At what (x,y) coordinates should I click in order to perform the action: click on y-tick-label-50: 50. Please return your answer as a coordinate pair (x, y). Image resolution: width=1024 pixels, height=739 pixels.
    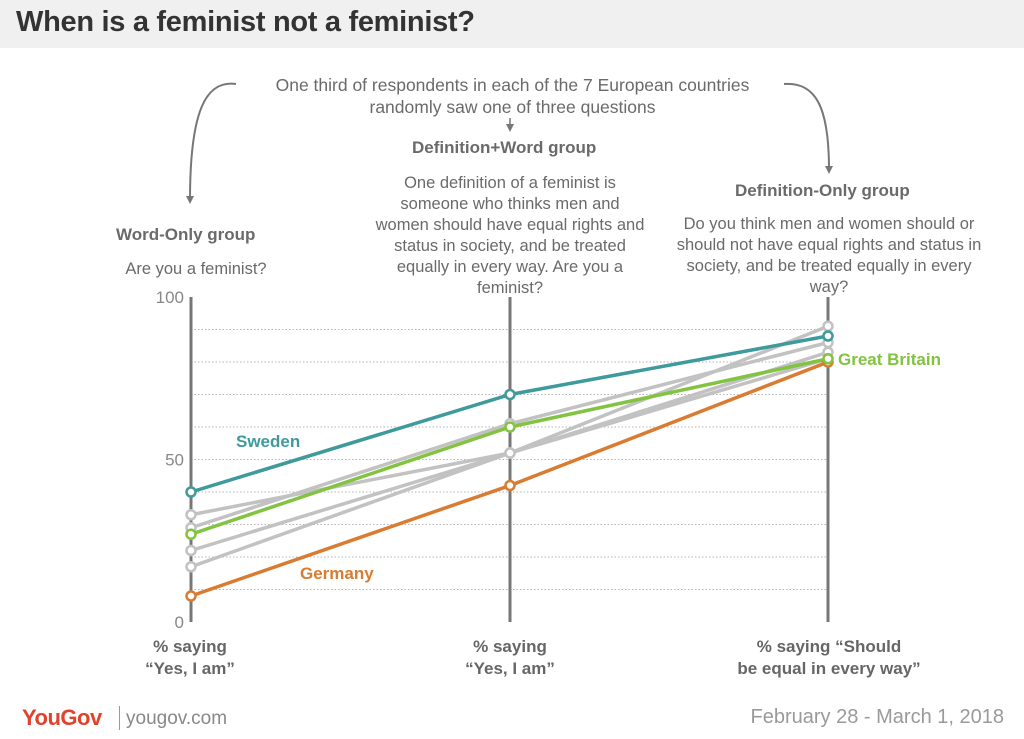
    Looking at the image, I should click on (174, 460).